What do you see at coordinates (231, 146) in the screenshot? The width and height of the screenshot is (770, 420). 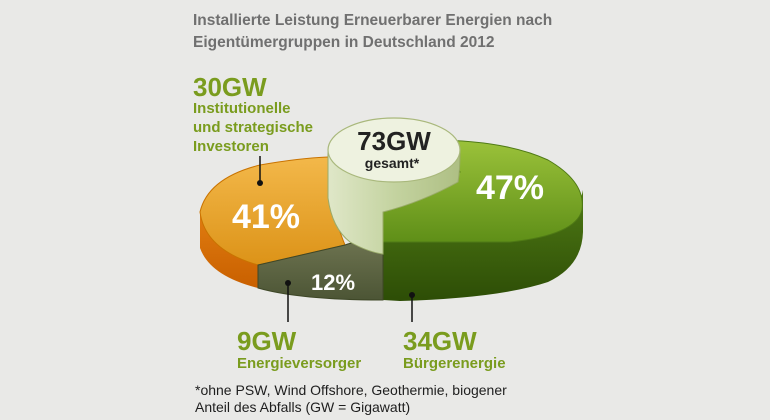 I see `callout-investors-line3: Investoren` at bounding box center [231, 146].